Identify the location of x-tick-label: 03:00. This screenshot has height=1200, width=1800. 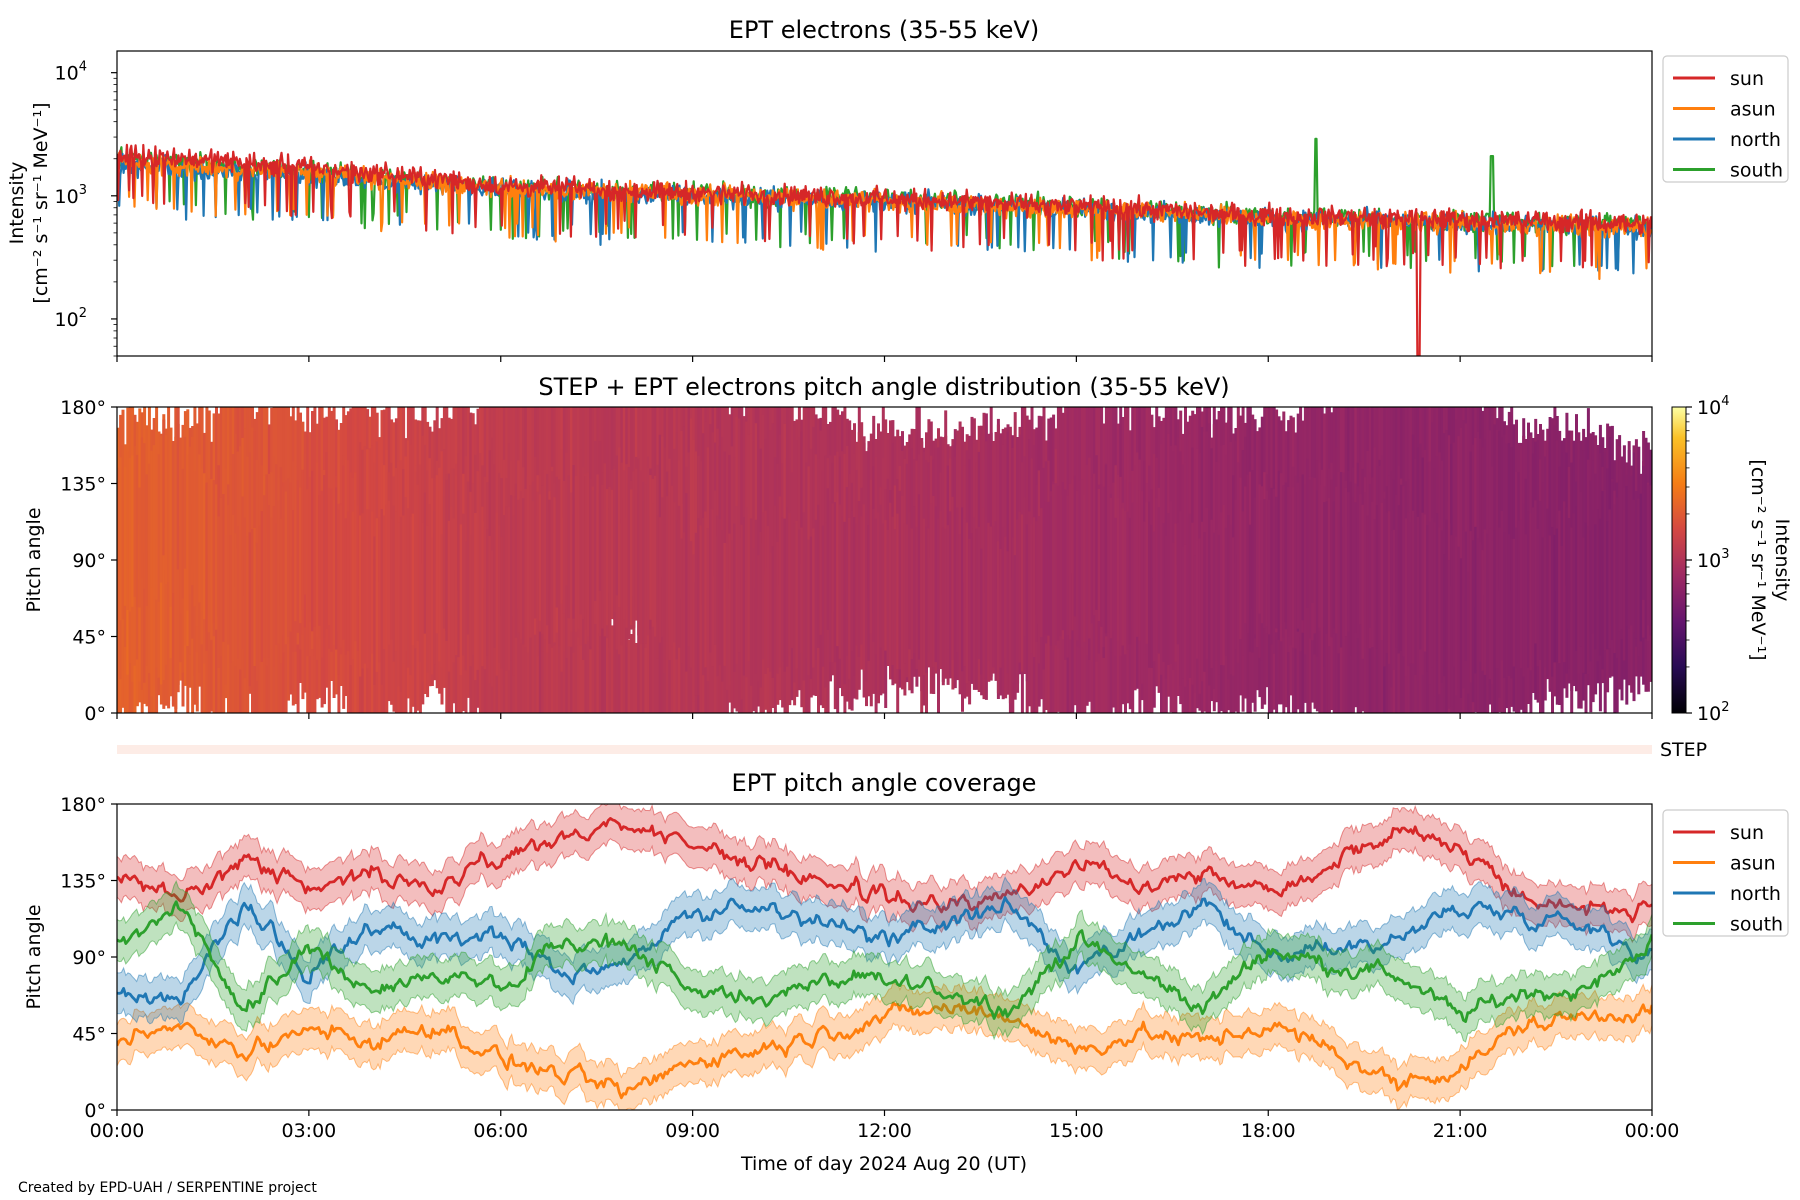
(308, 1131).